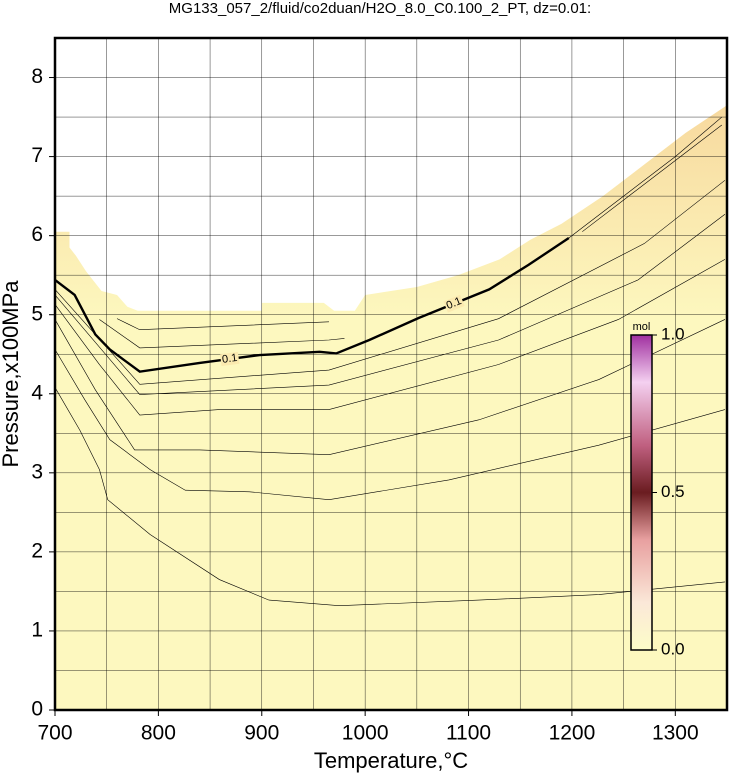 This screenshot has height=776, width=734. I want to click on y-tick-label: 4, so click(37, 392).